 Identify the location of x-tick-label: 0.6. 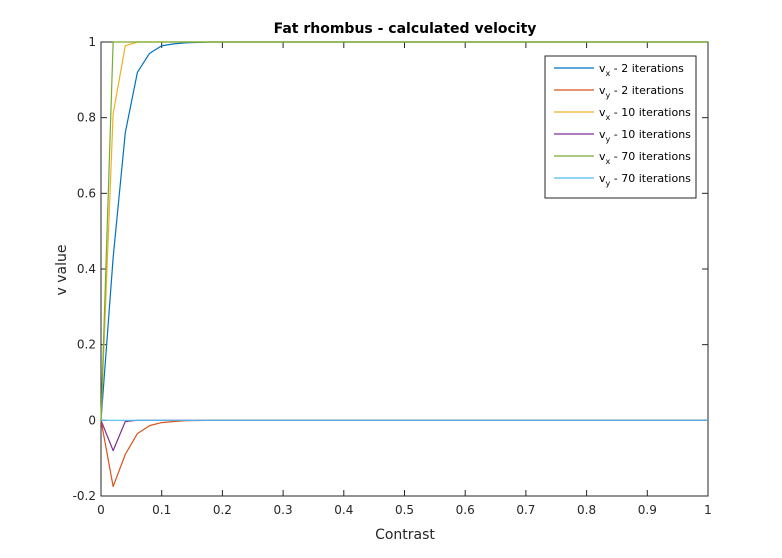
(465, 510).